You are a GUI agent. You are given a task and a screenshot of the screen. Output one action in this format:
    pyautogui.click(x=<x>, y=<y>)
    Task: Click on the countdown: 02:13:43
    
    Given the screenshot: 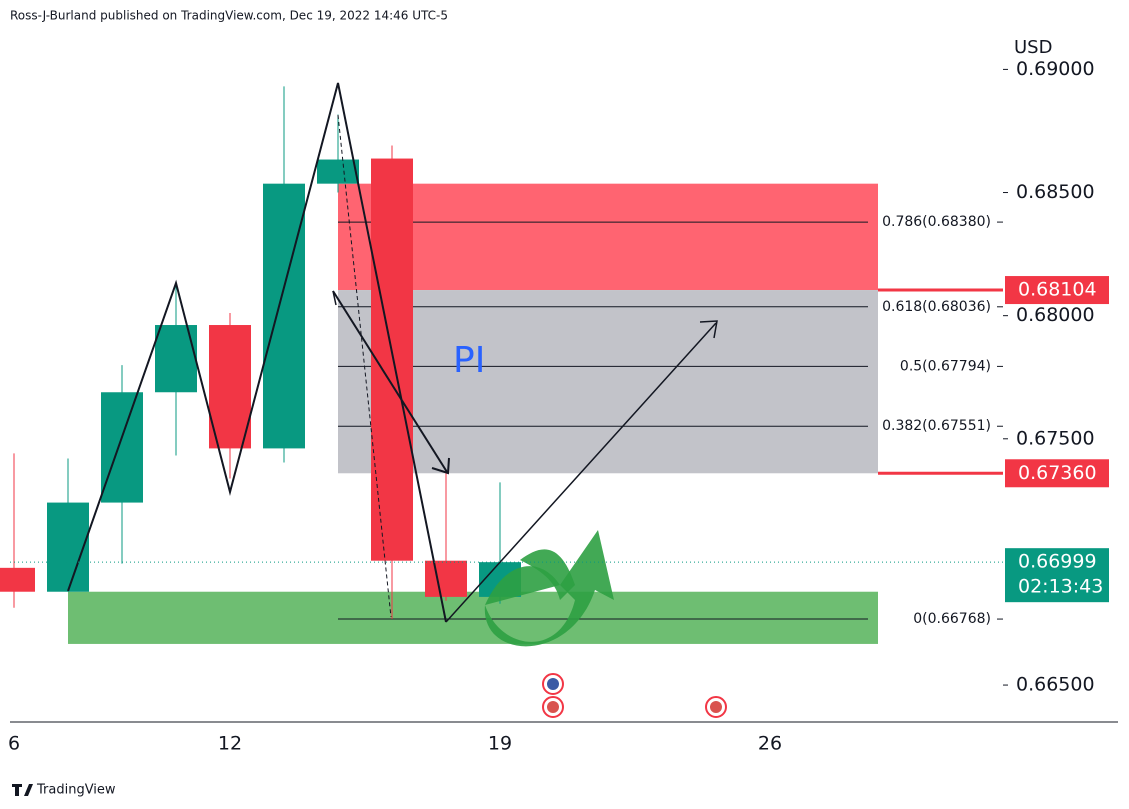 What is the action you would take?
    pyautogui.click(x=1060, y=587)
    